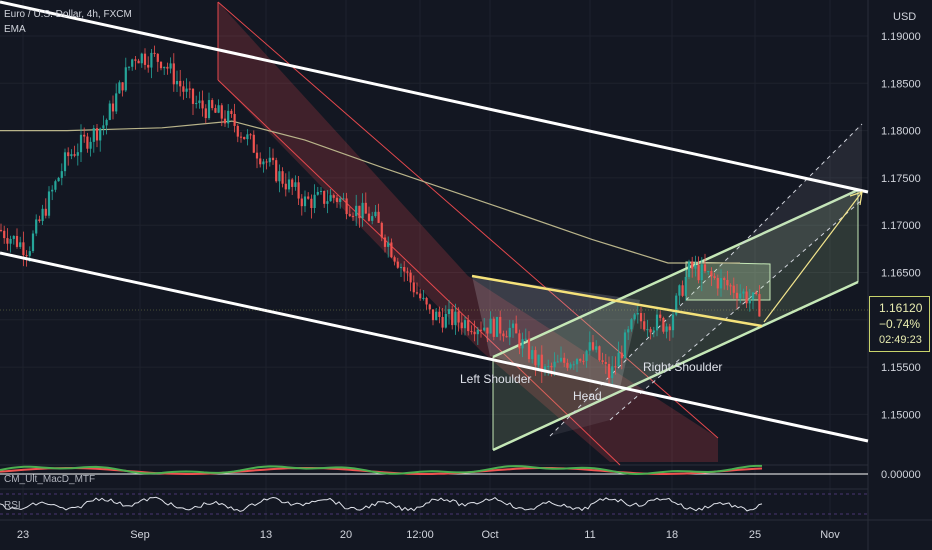 Image resolution: width=932 pixels, height=550 pixels. I want to click on y-tick-label: 1.15000, so click(901, 415).